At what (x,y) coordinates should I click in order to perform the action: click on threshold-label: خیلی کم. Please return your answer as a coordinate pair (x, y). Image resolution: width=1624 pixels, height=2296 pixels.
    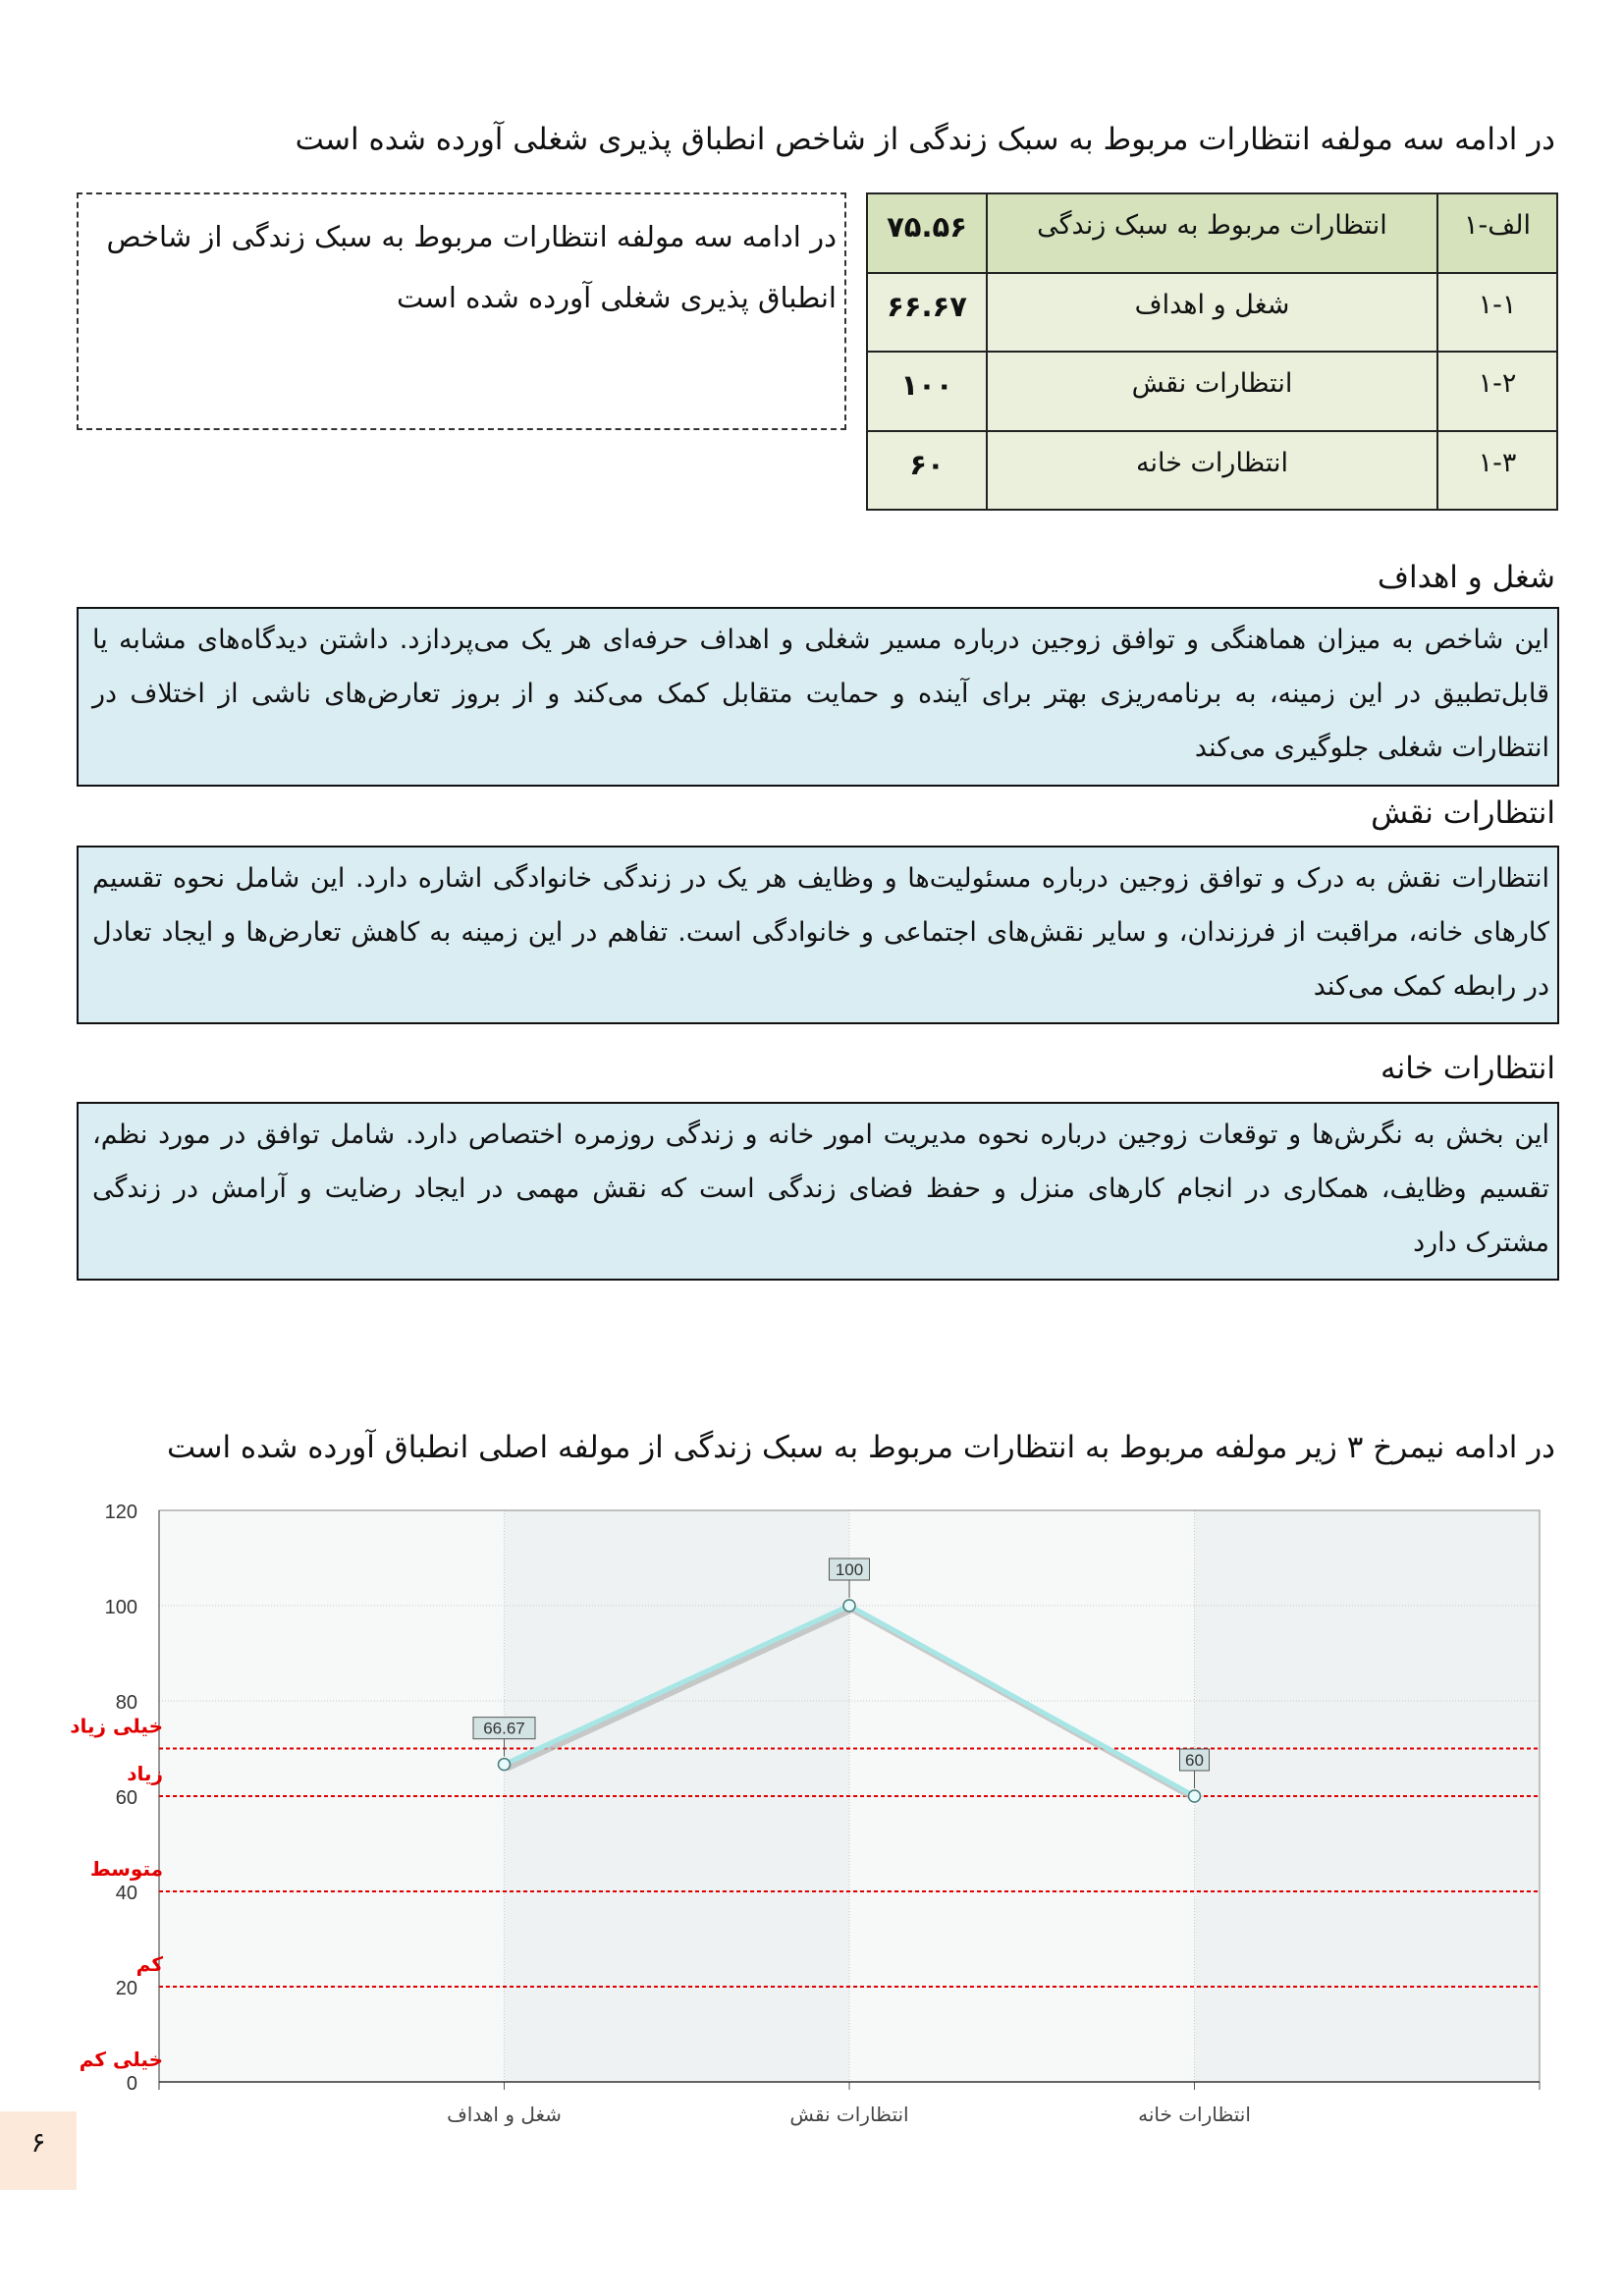
    Looking at the image, I should click on (121, 2059).